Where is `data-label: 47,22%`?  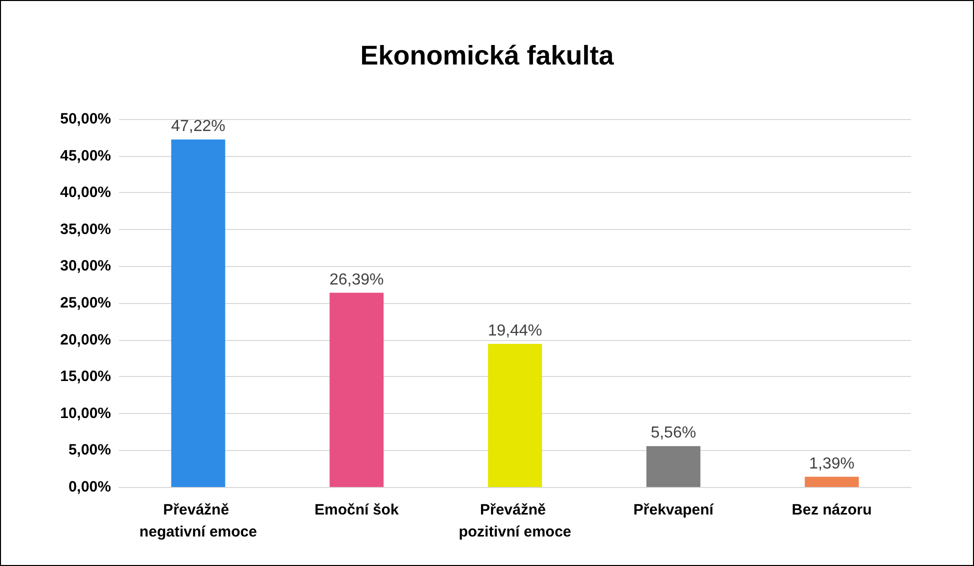
data-label: 47,22% is located at coordinates (198, 126).